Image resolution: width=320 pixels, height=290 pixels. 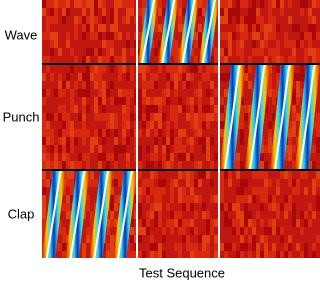 I want to click on match-path, so click(x=282, y=117).